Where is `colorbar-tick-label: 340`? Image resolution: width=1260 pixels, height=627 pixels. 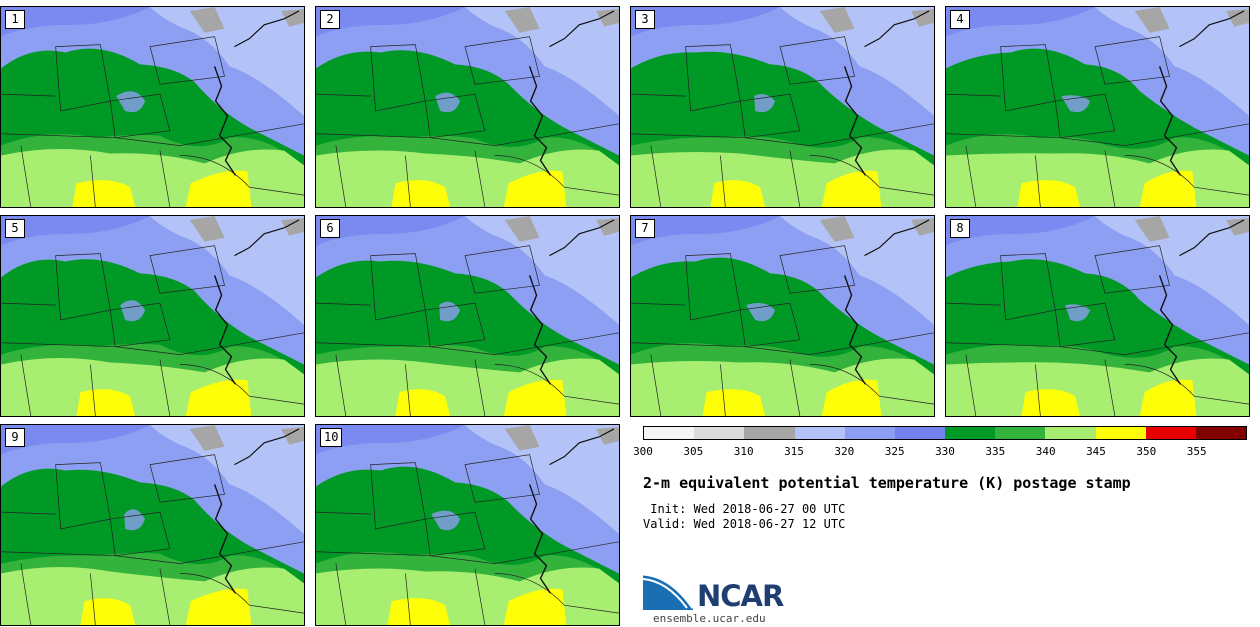 colorbar-tick-label: 340 is located at coordinates (1045, 451).